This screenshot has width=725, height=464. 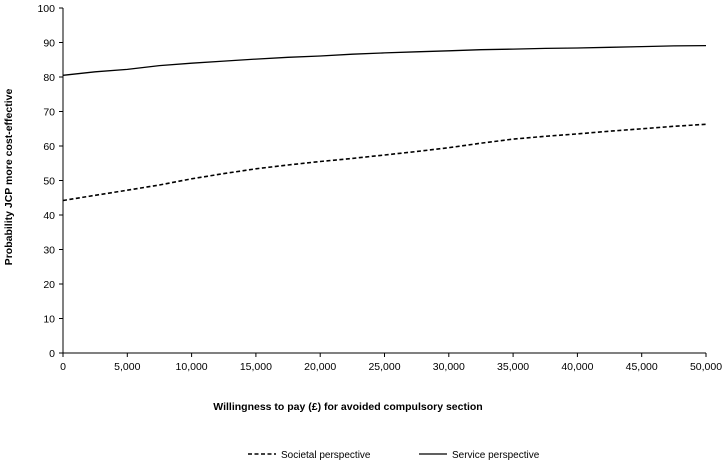 What do you see at coordinates (577, 367) in the screenshot?
I see `x-tick-label: 40,000` at bounding box center [577, 367].